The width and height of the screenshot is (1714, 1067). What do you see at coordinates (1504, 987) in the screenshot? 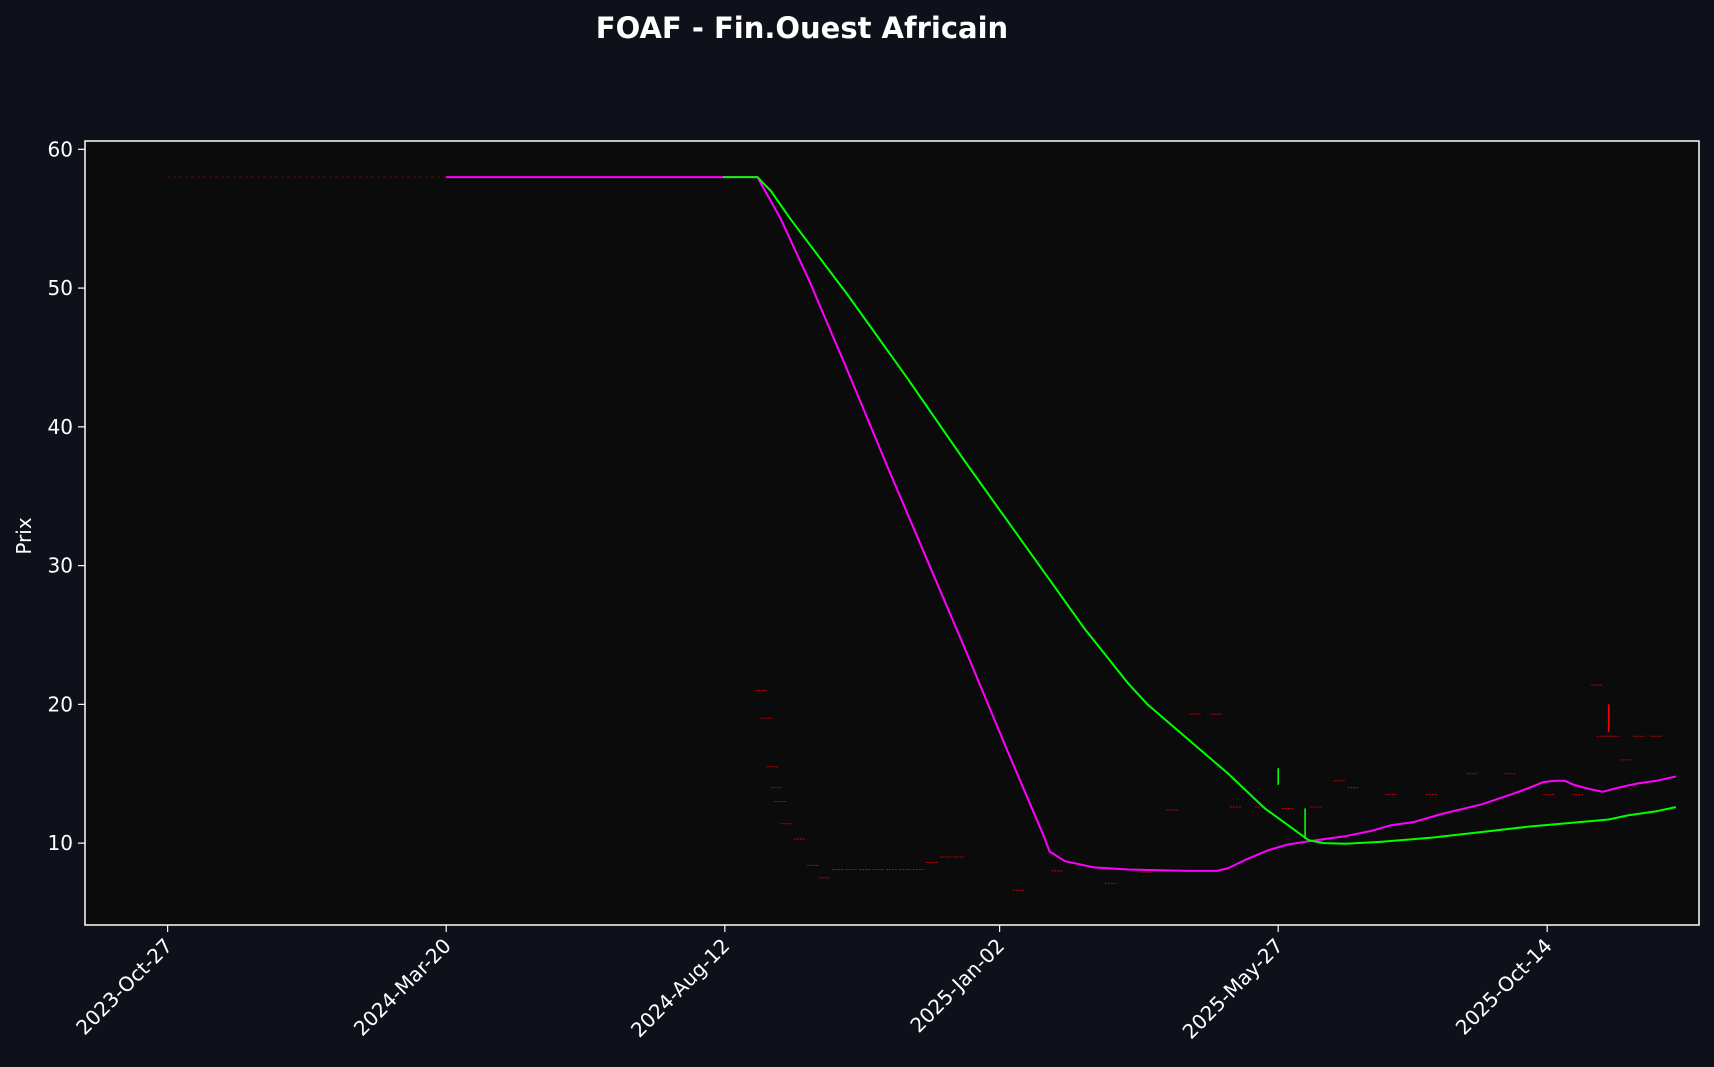
I see `x-tick-label: 2025-Oct-14` at bounding box center [1504, 987].